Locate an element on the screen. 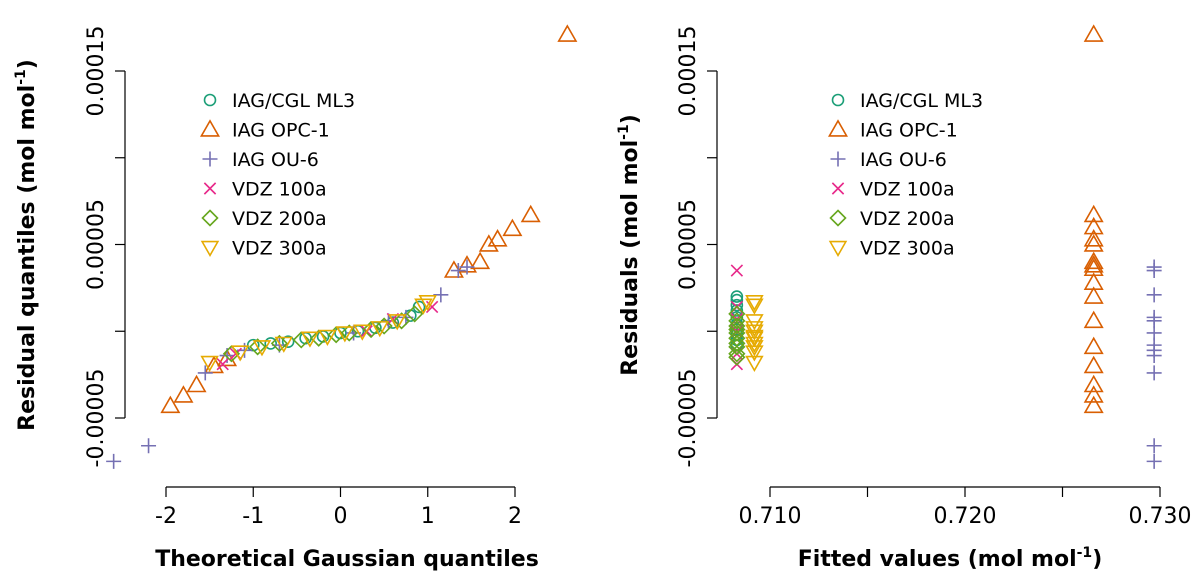 This screenshot has height=576, width=1195. residuals-x-tick-label: 0.720 is located at coordinates (965, 516).